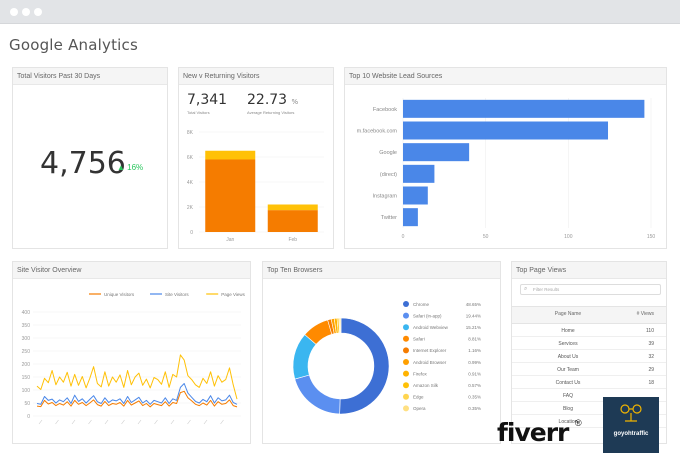  Describe the element at coordinates (27, 404) in the screenshot. I see `y-tick-label: 50` at that location.